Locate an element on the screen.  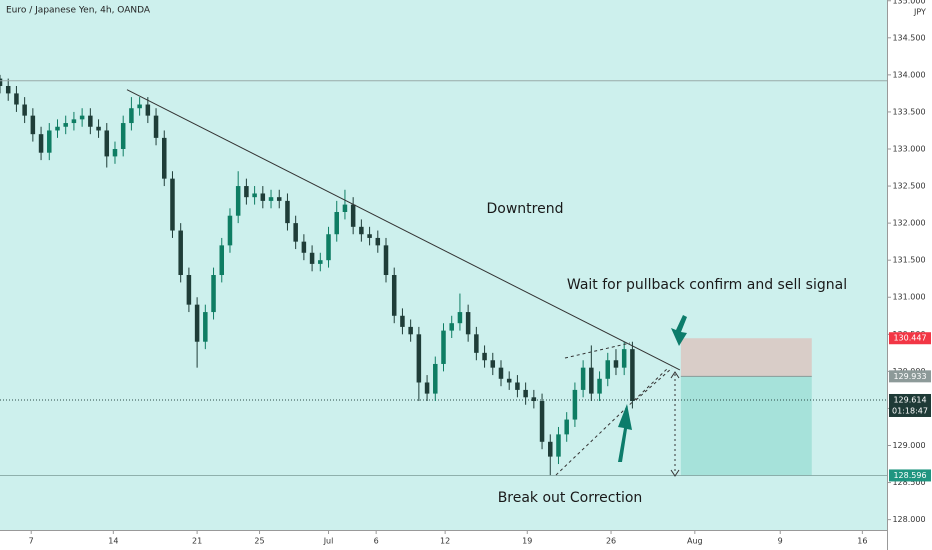
chart-title: Euro / Japanese Yen, 4h, OANDA is located at coordinates (78, 11).